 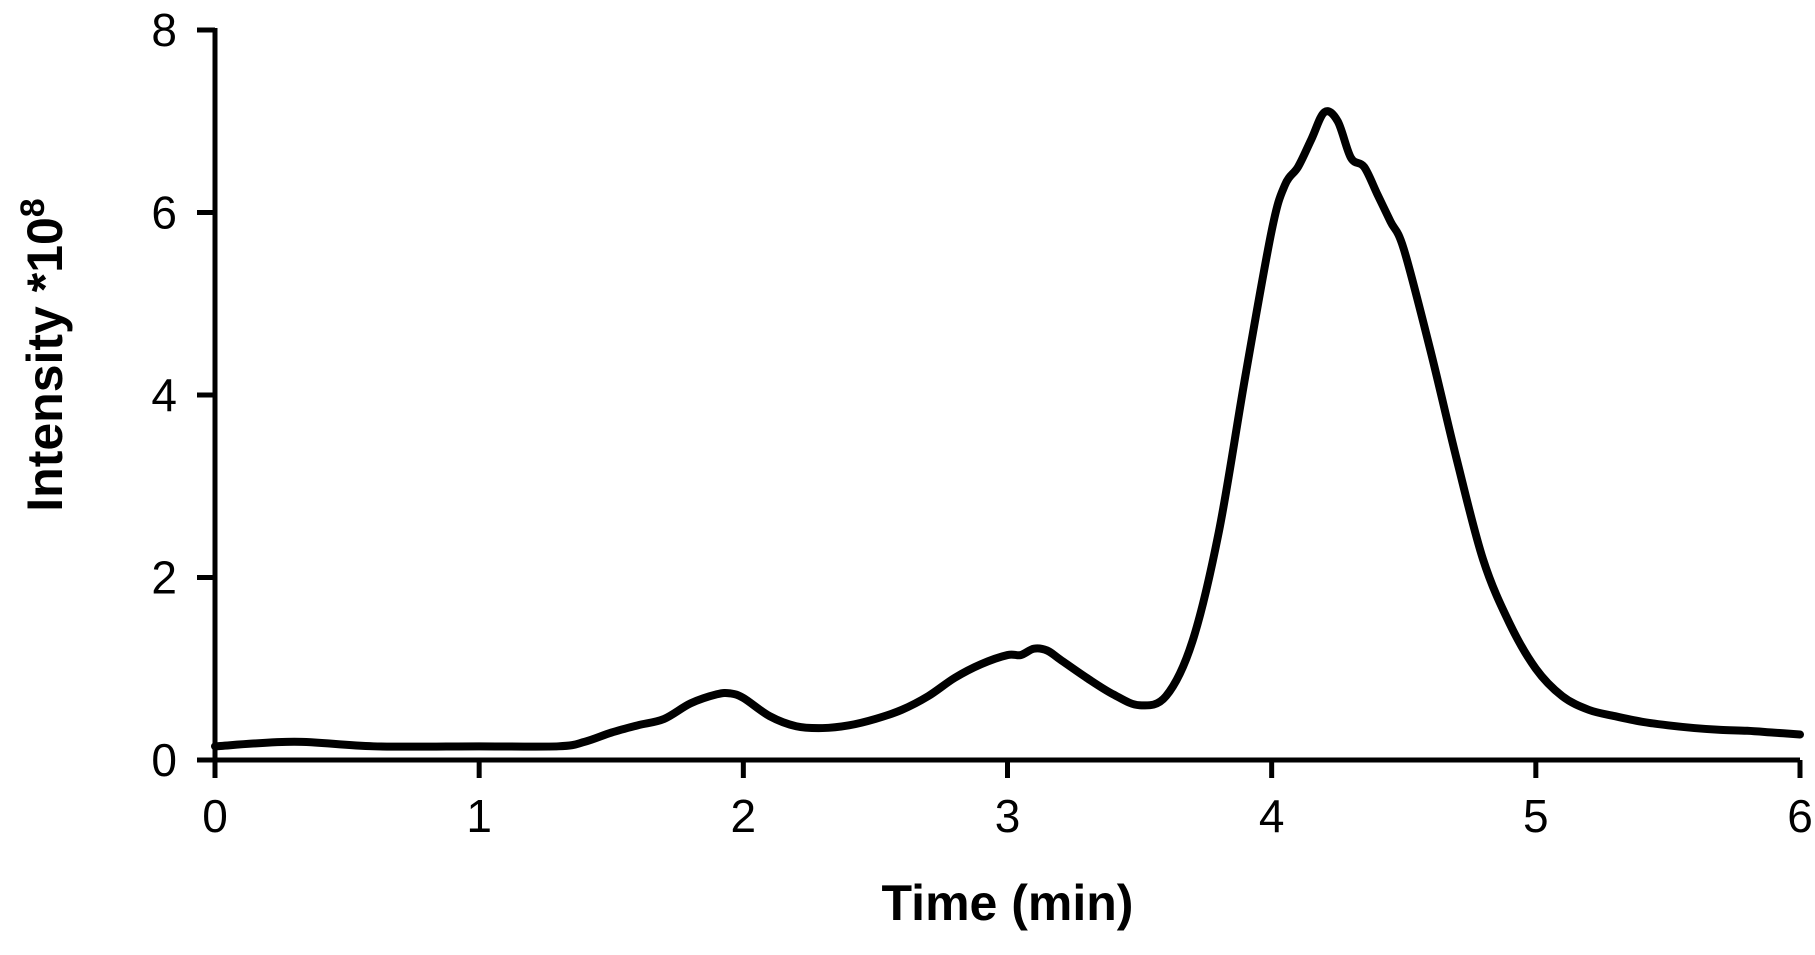 I want to click on y-tick-label: 4, so click(x=164, y=395).